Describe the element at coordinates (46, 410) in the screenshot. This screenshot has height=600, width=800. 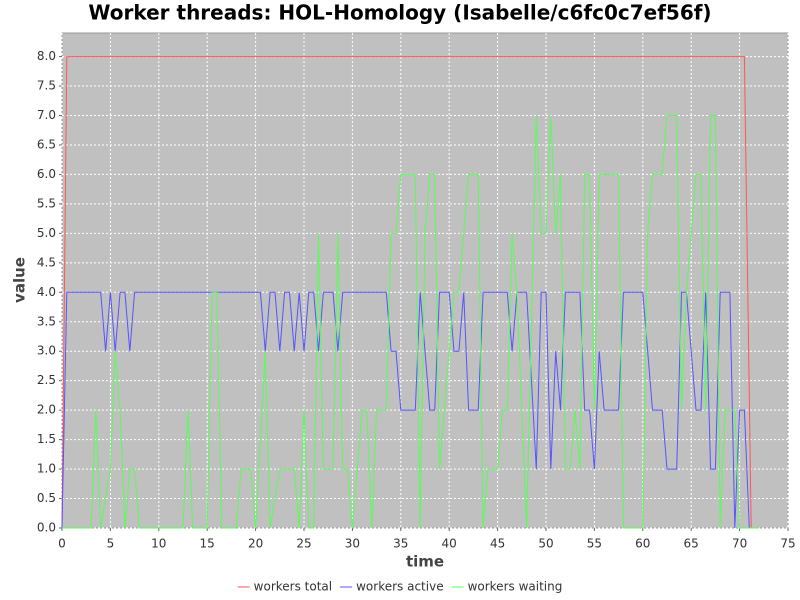
I see `y-tick-label: 2.0` at that location.